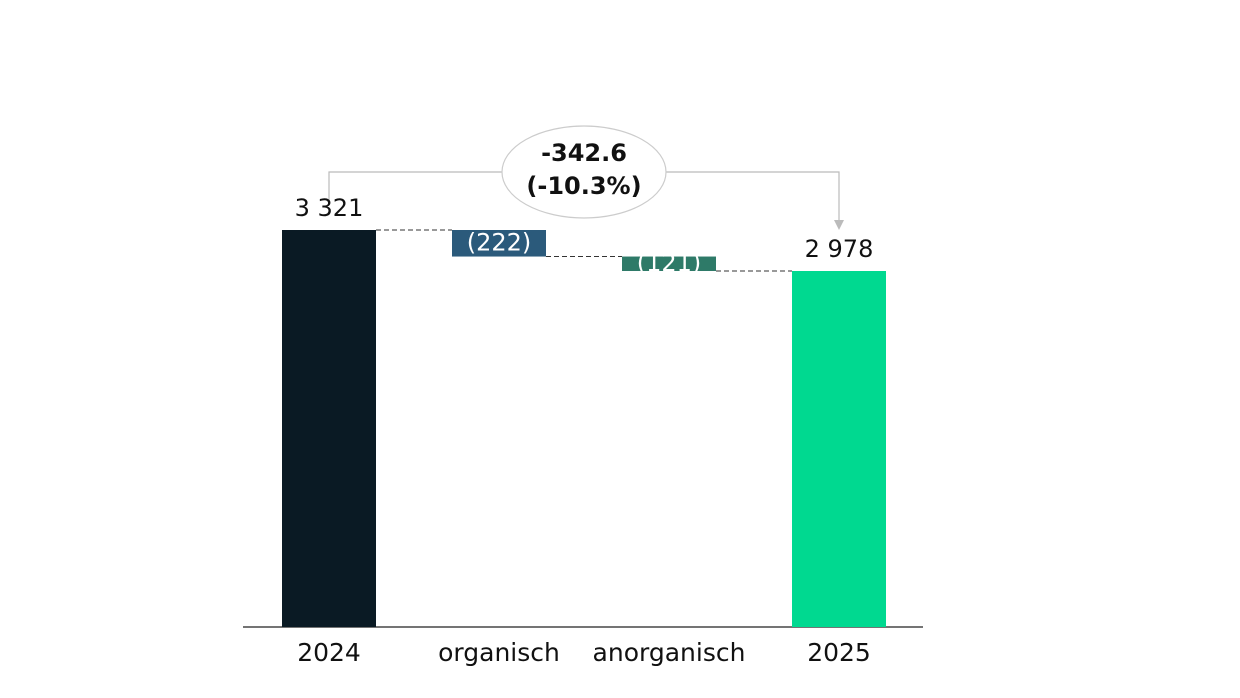 The image size is (1240, 698). What do you see at coordinates (329, 208) in the screenshot?
I see `value-label: 3 321` at bounding box center [329, 208].